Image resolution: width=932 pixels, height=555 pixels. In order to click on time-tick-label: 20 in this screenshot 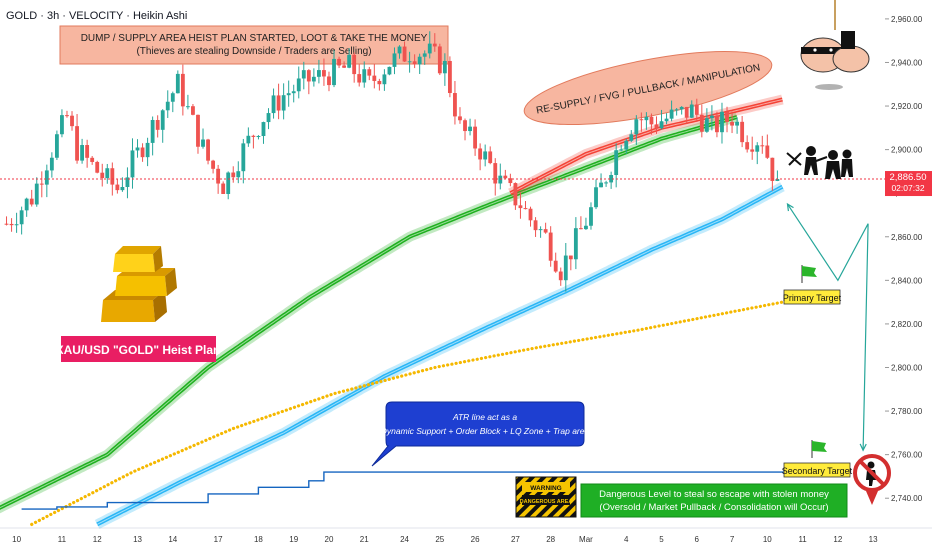, I will do `click(329, 539)`.